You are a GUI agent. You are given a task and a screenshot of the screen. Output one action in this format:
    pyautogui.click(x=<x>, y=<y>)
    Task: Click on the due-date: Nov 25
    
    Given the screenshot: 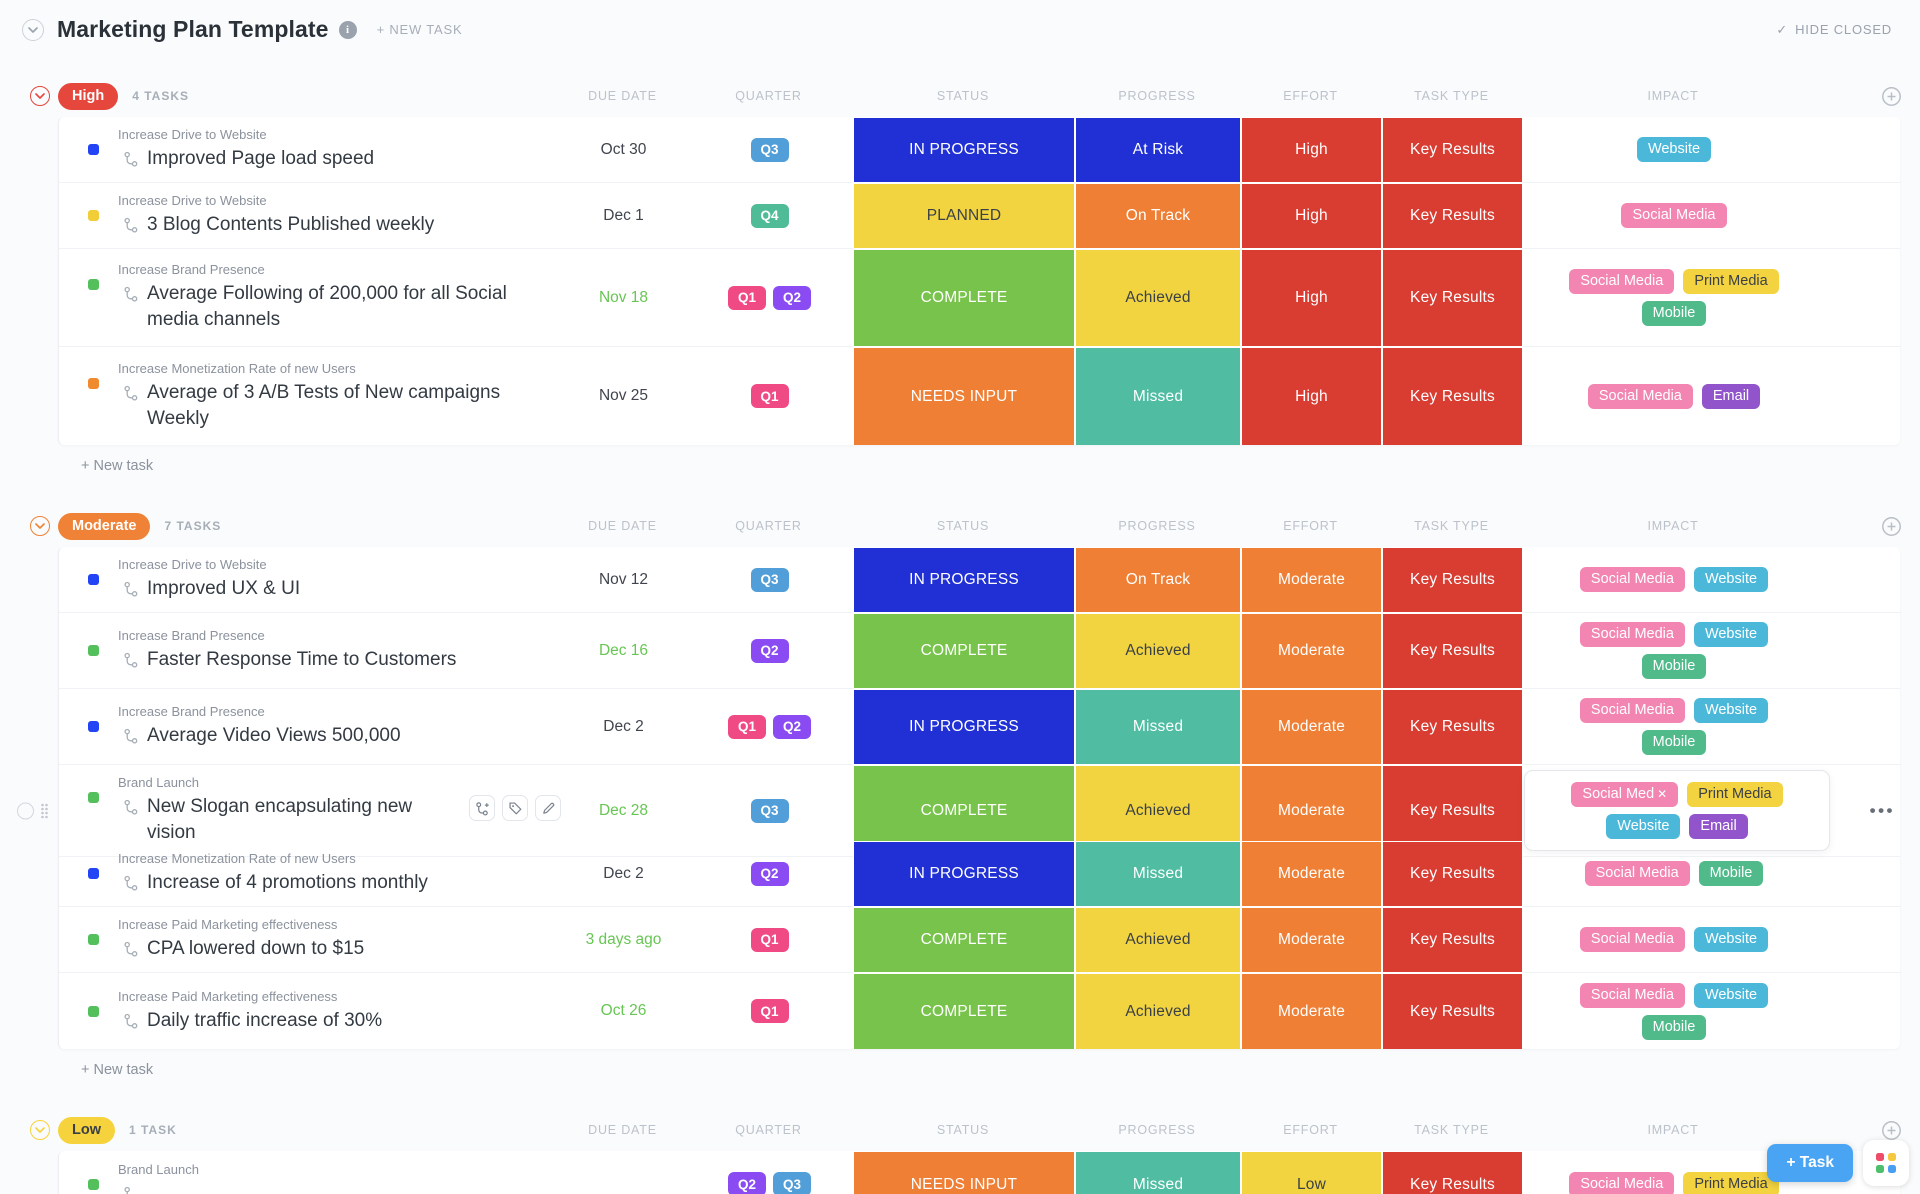 What is the action you would take?
    pyautogui.click(x=623, y=395)
    